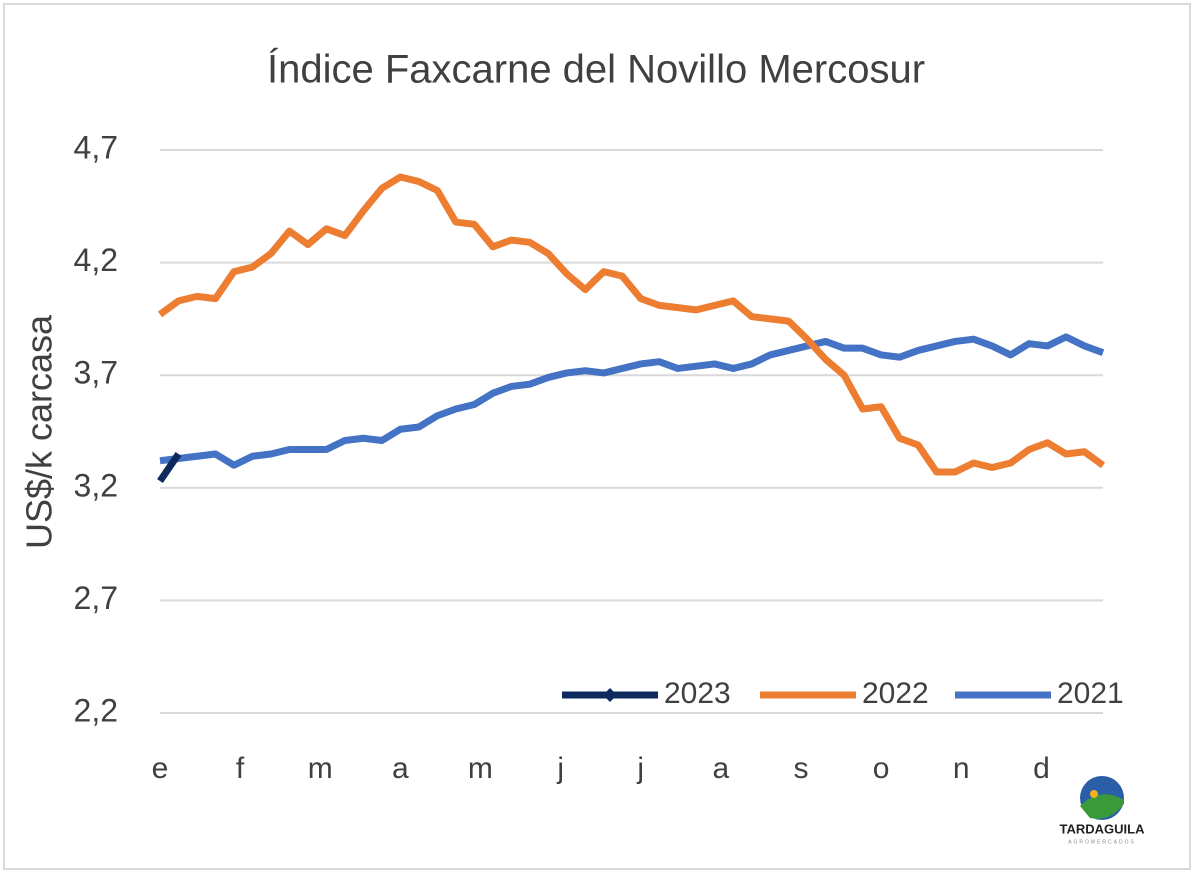 The width and height of the screenshot is (1196, 875). What do you see at coordinates (96, 147) in the screenshot?
I see `y-tick-label: 4,7` at bounding box center [96, 147].